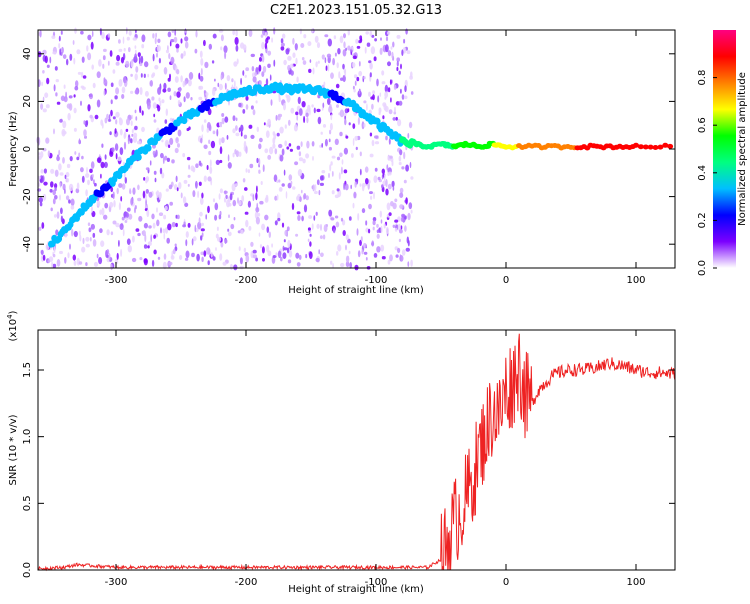  What do you see at coordinates (702, 125) in the screenshot?
I see `colorbar-tick-label: 0.6` at bounding box center [702, 125].